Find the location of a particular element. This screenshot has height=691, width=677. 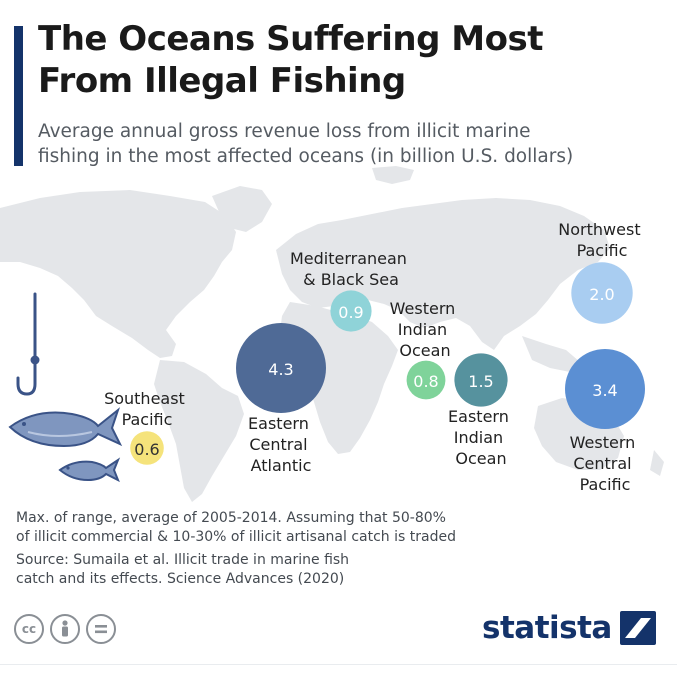

region-label-northwest-pacific: Northwest Pacific is located at coordinates (601, 240).